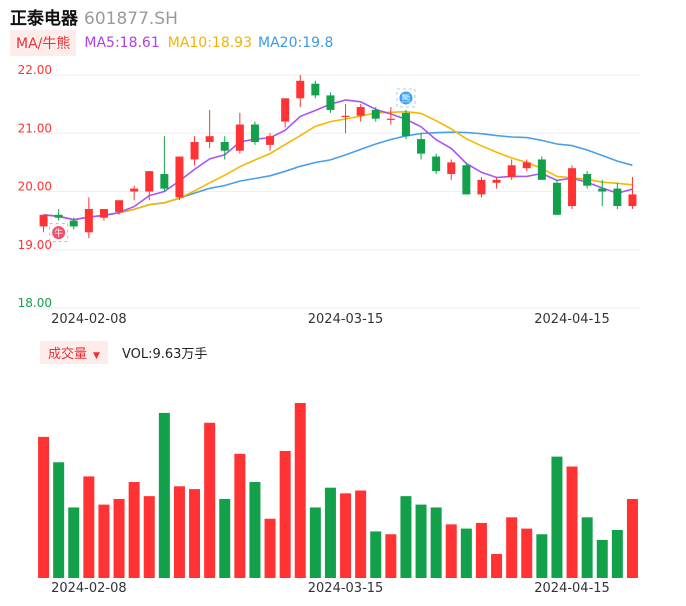  What do you see at coordinates (35, 128) in the screenshot?
I see `price-tick-label: 21.00` at bounding box center [35, 128].